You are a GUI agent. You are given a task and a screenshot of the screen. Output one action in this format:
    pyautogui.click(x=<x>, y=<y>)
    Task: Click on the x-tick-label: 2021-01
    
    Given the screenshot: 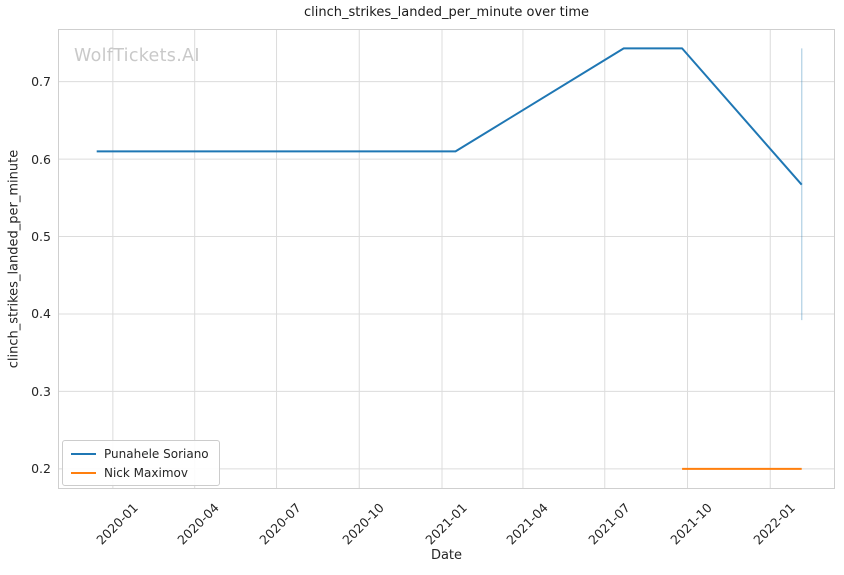 What is the action you would take?
    pyautogui.click(x=446, y=524)
    